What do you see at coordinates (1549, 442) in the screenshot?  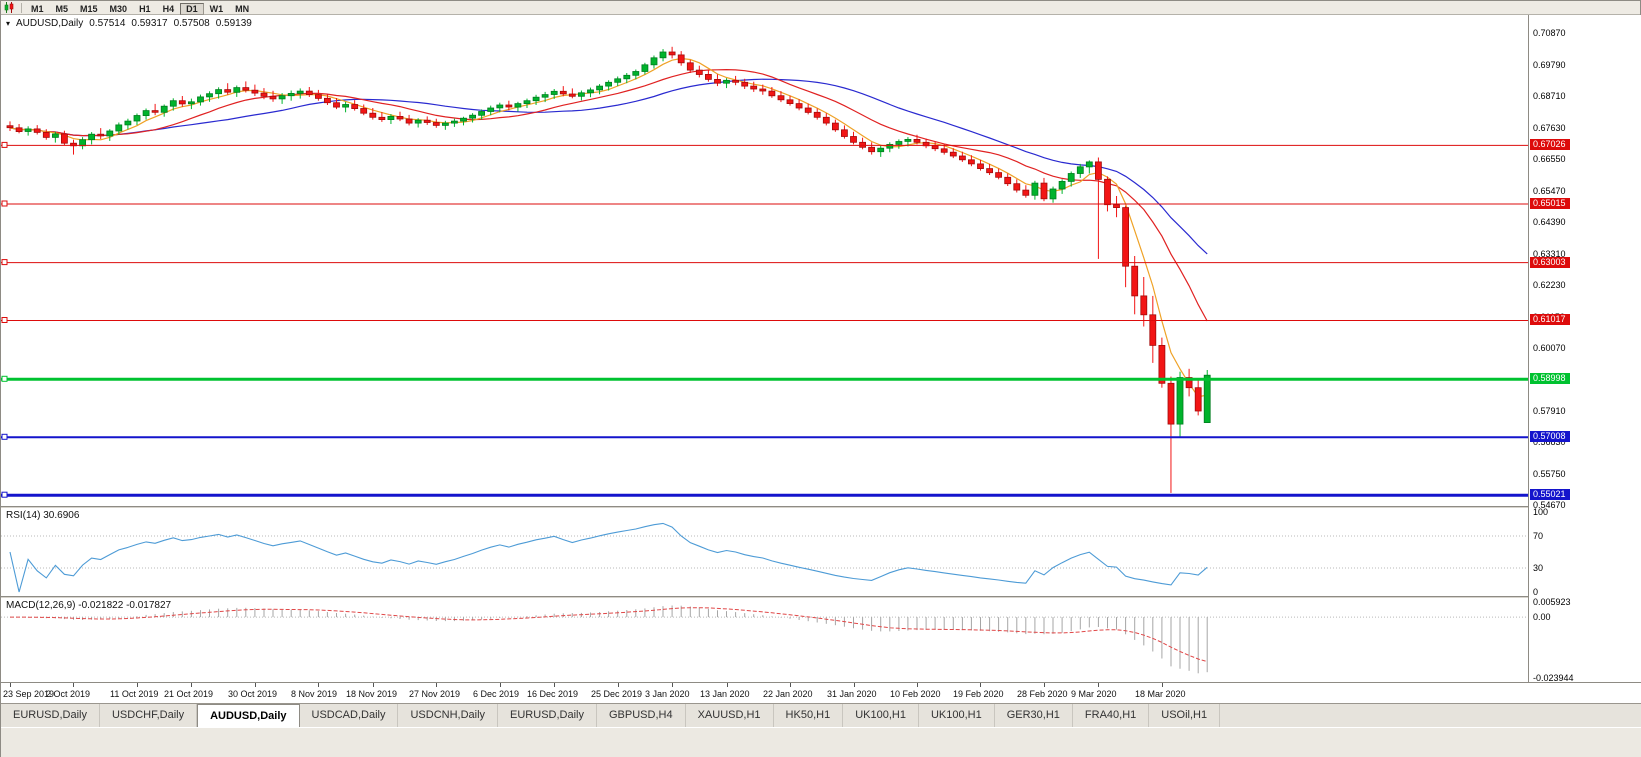 I see `price-axis-label: 0.56830` at bounding box center [1549, 442].